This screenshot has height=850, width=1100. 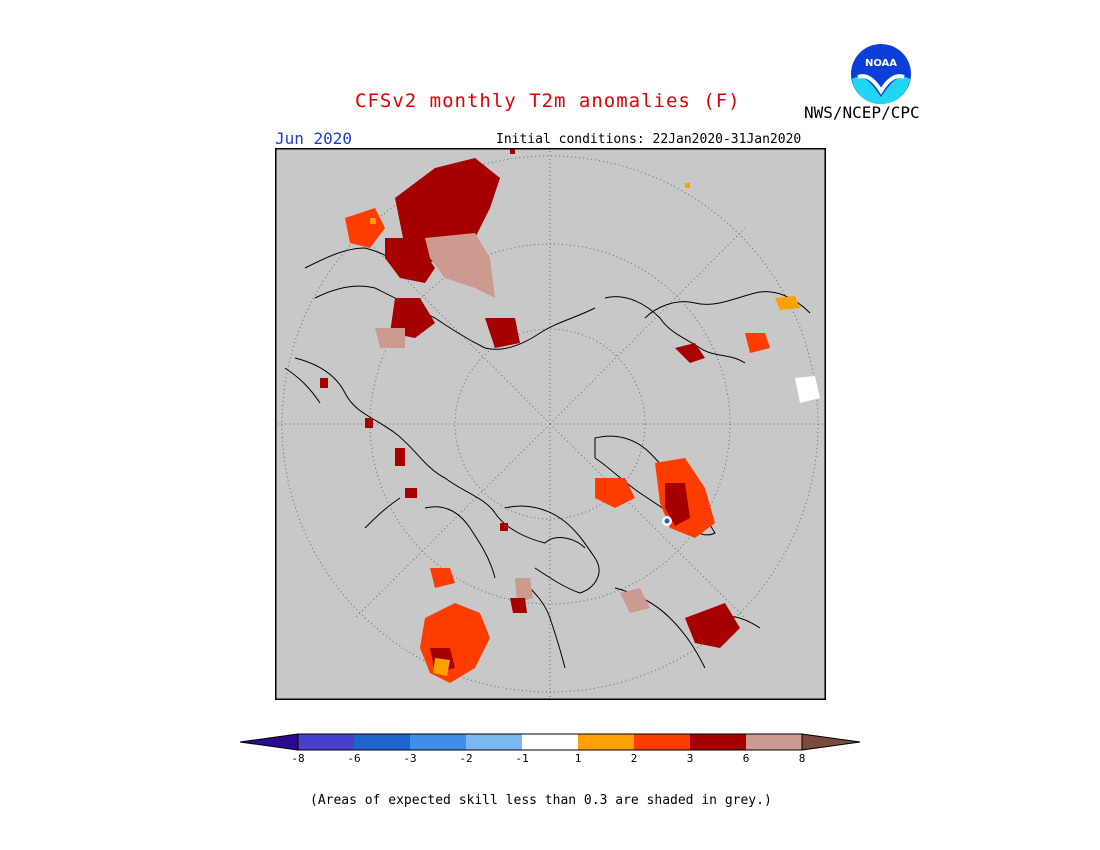 What do you see at coordinates (747, 349) in the screenshot?
I see `eastern-canada-region` at bounding box center [747, 349].